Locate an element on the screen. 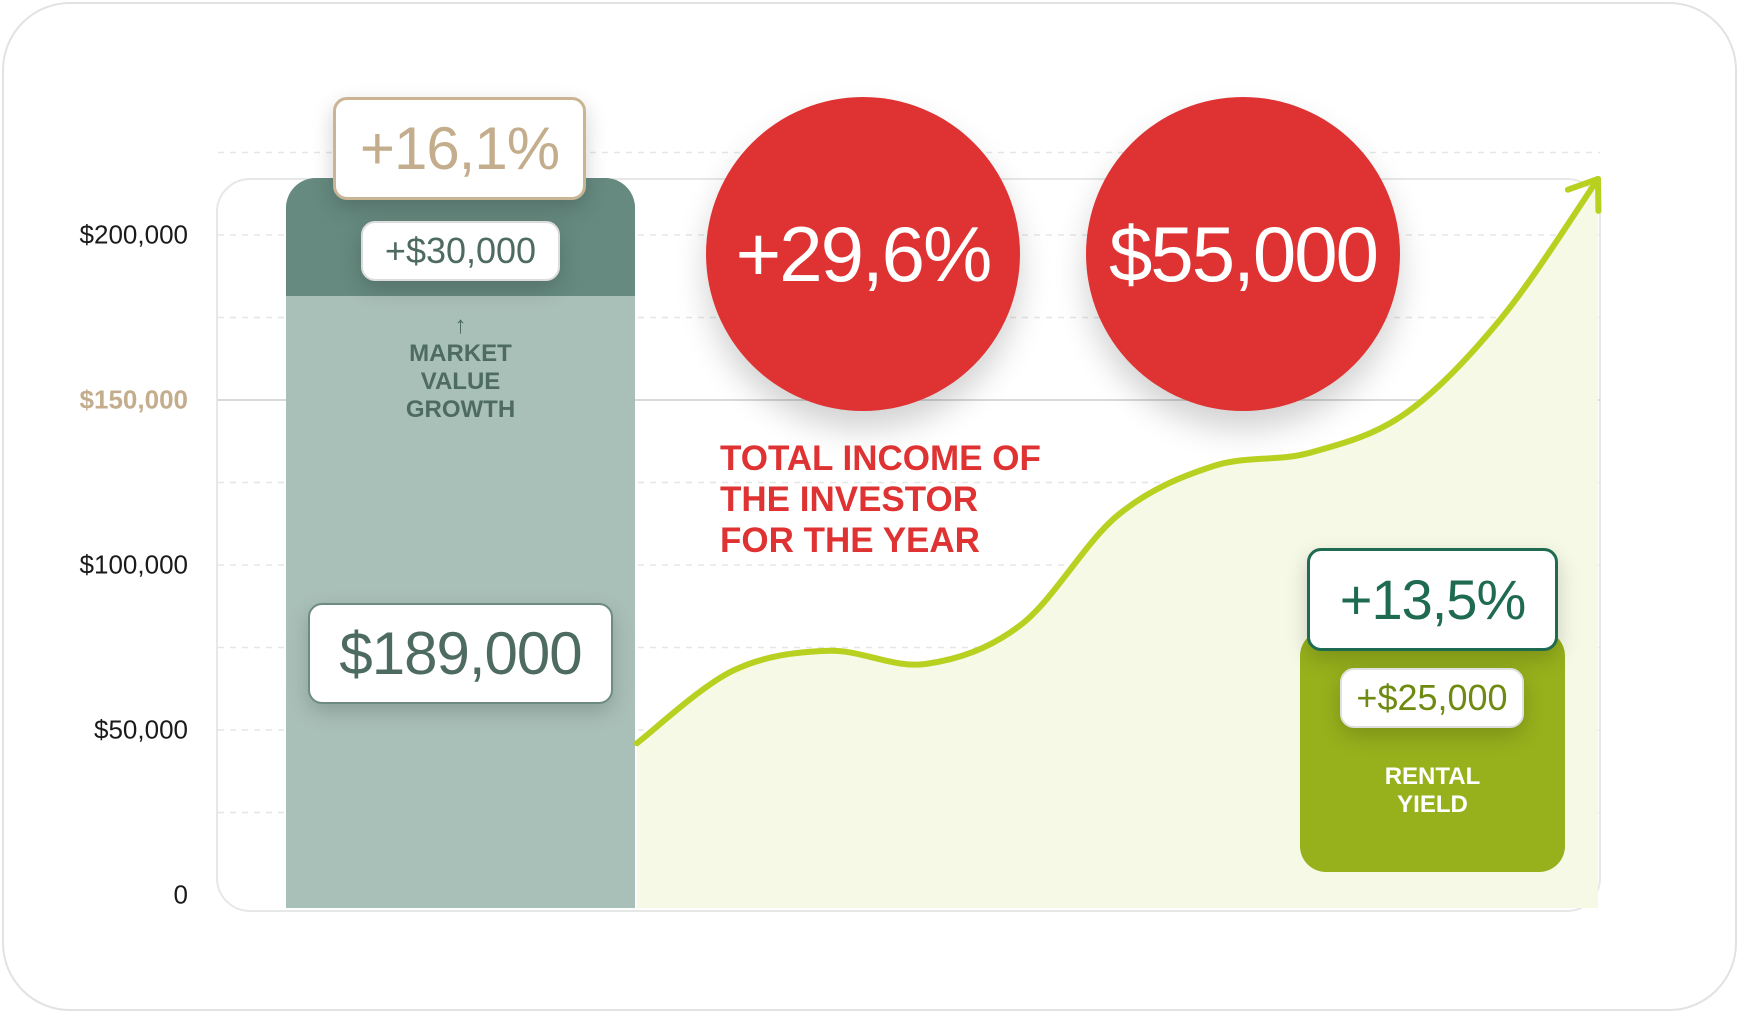 The width and height of the screenshot is (1741, 1015). total-amount-circle: $55,000 is located at coordinates (1243, 254).